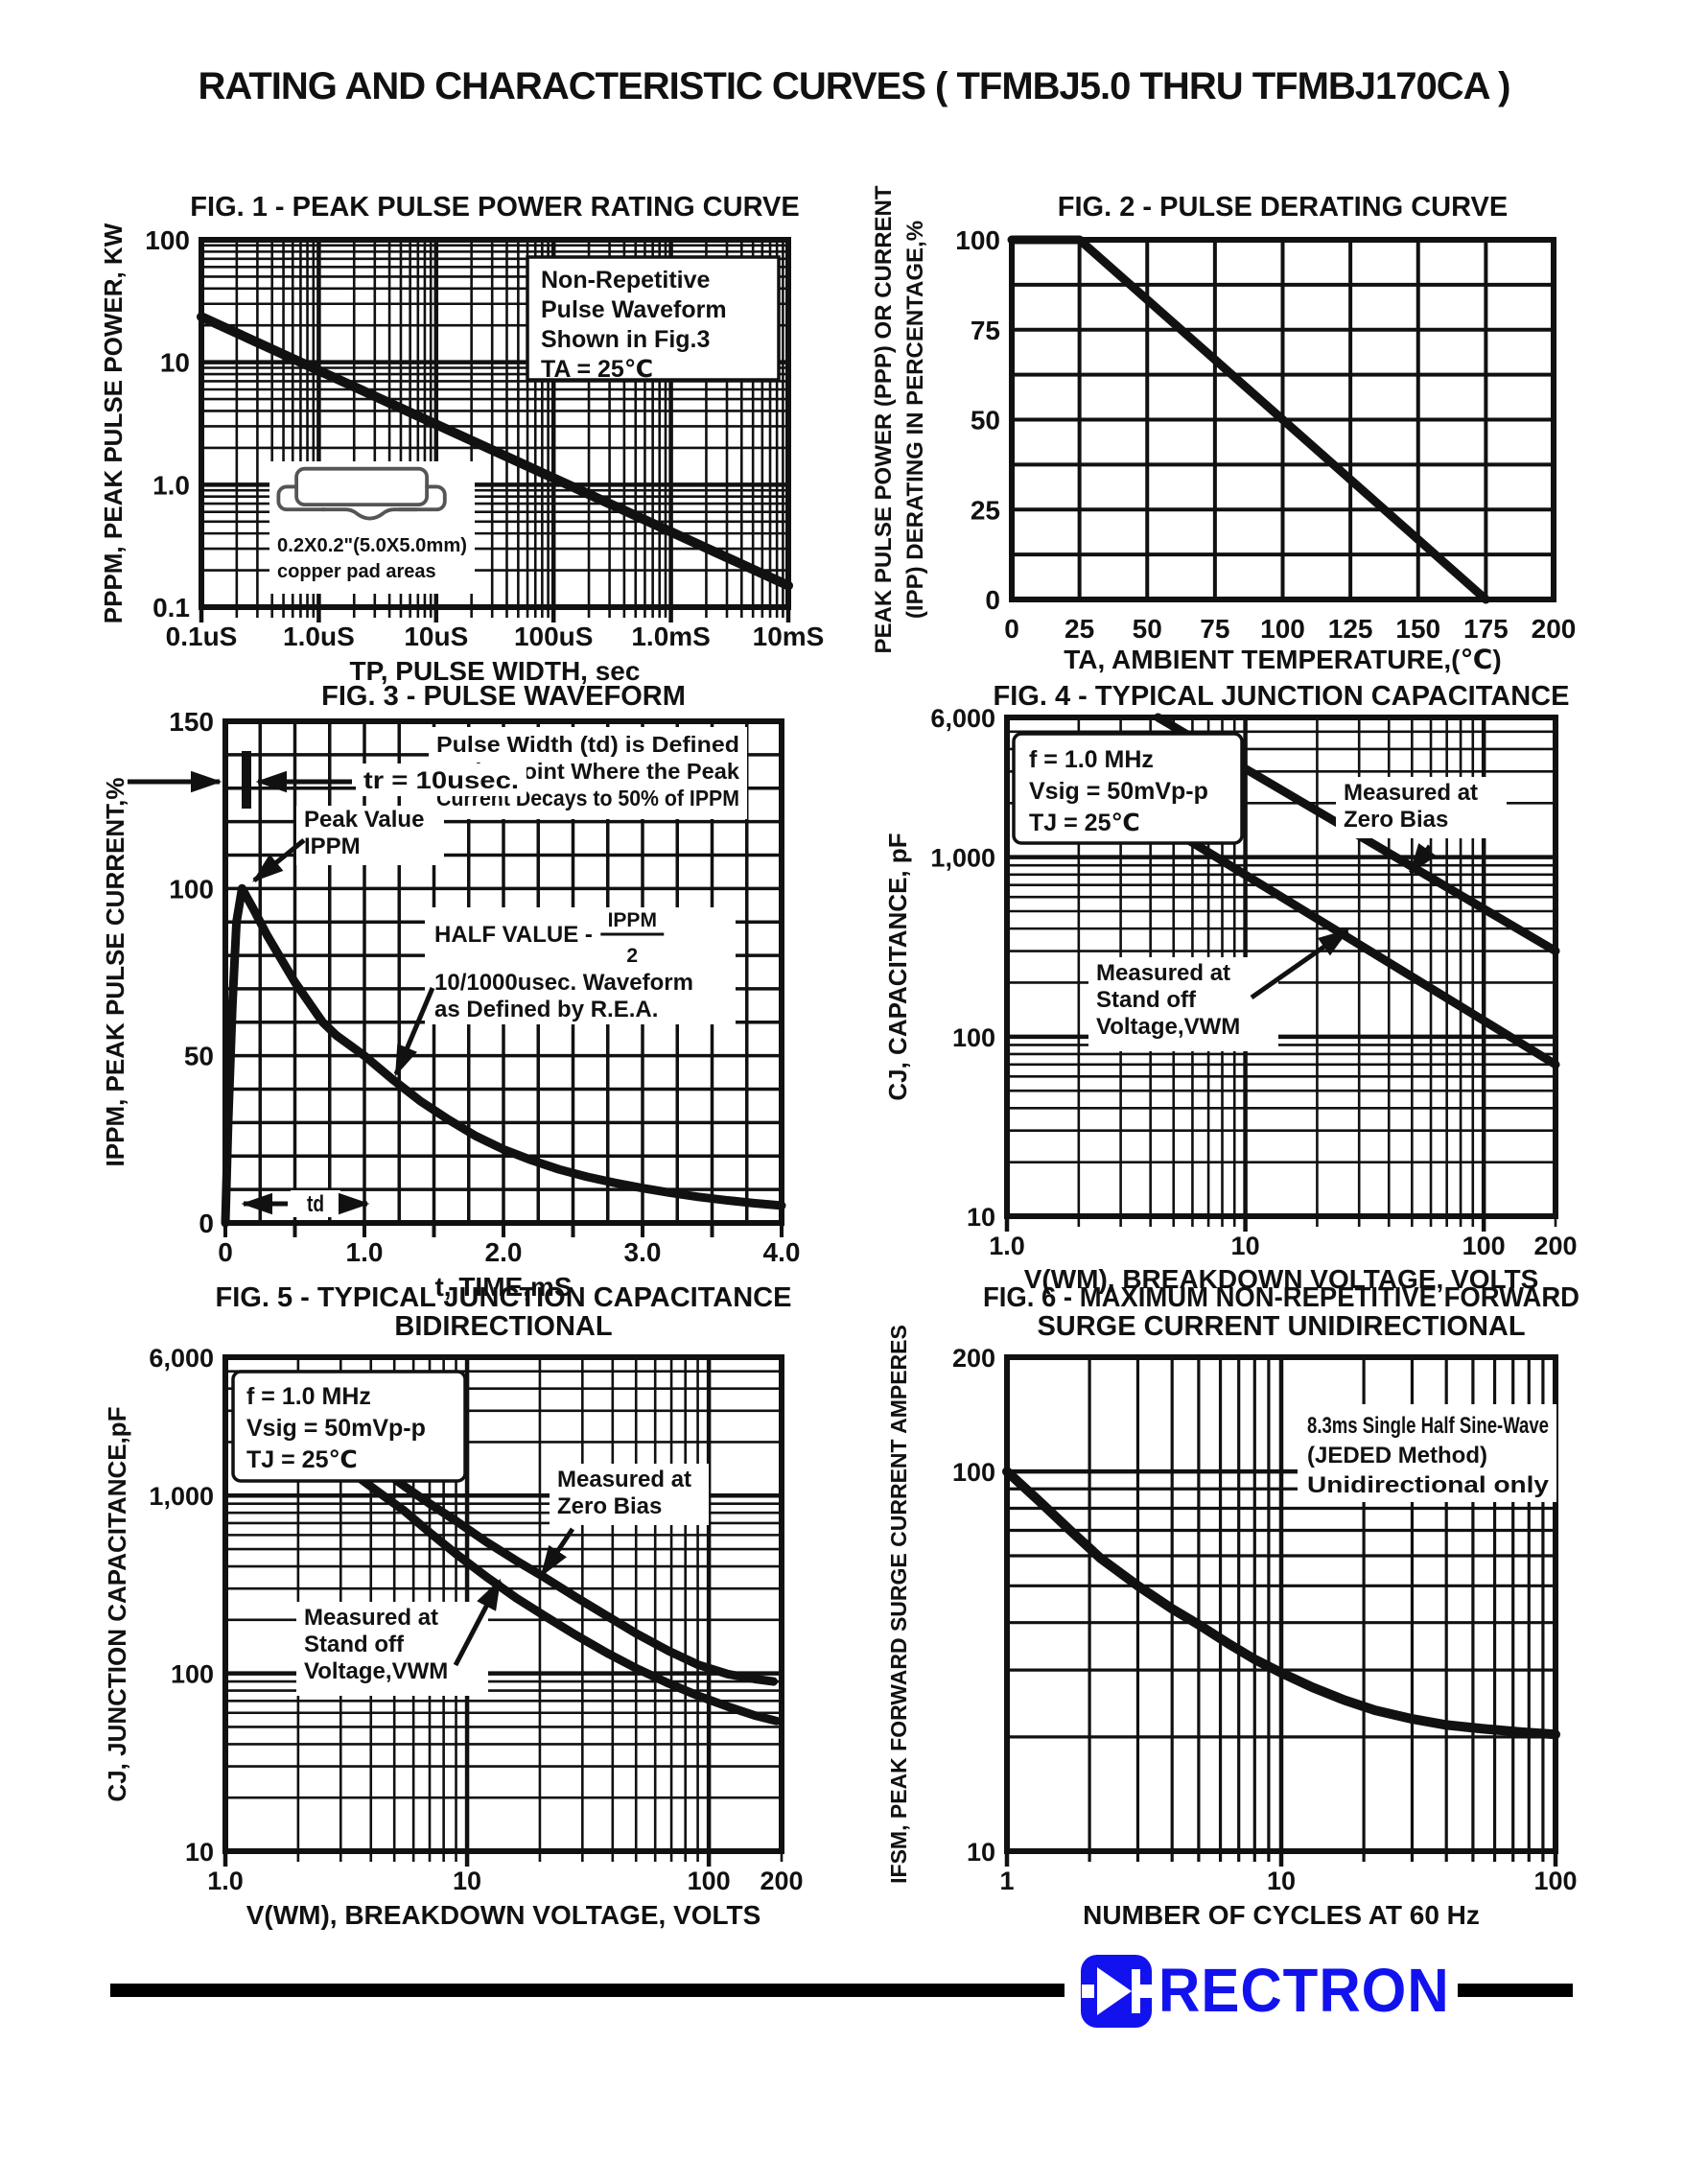 This screenshot has height=2161, width=1708. Describe the element at coordinates (1428, 1426) in the screenshot. I see `label: 8.3ms Single Half Sine-Wave` at that location.